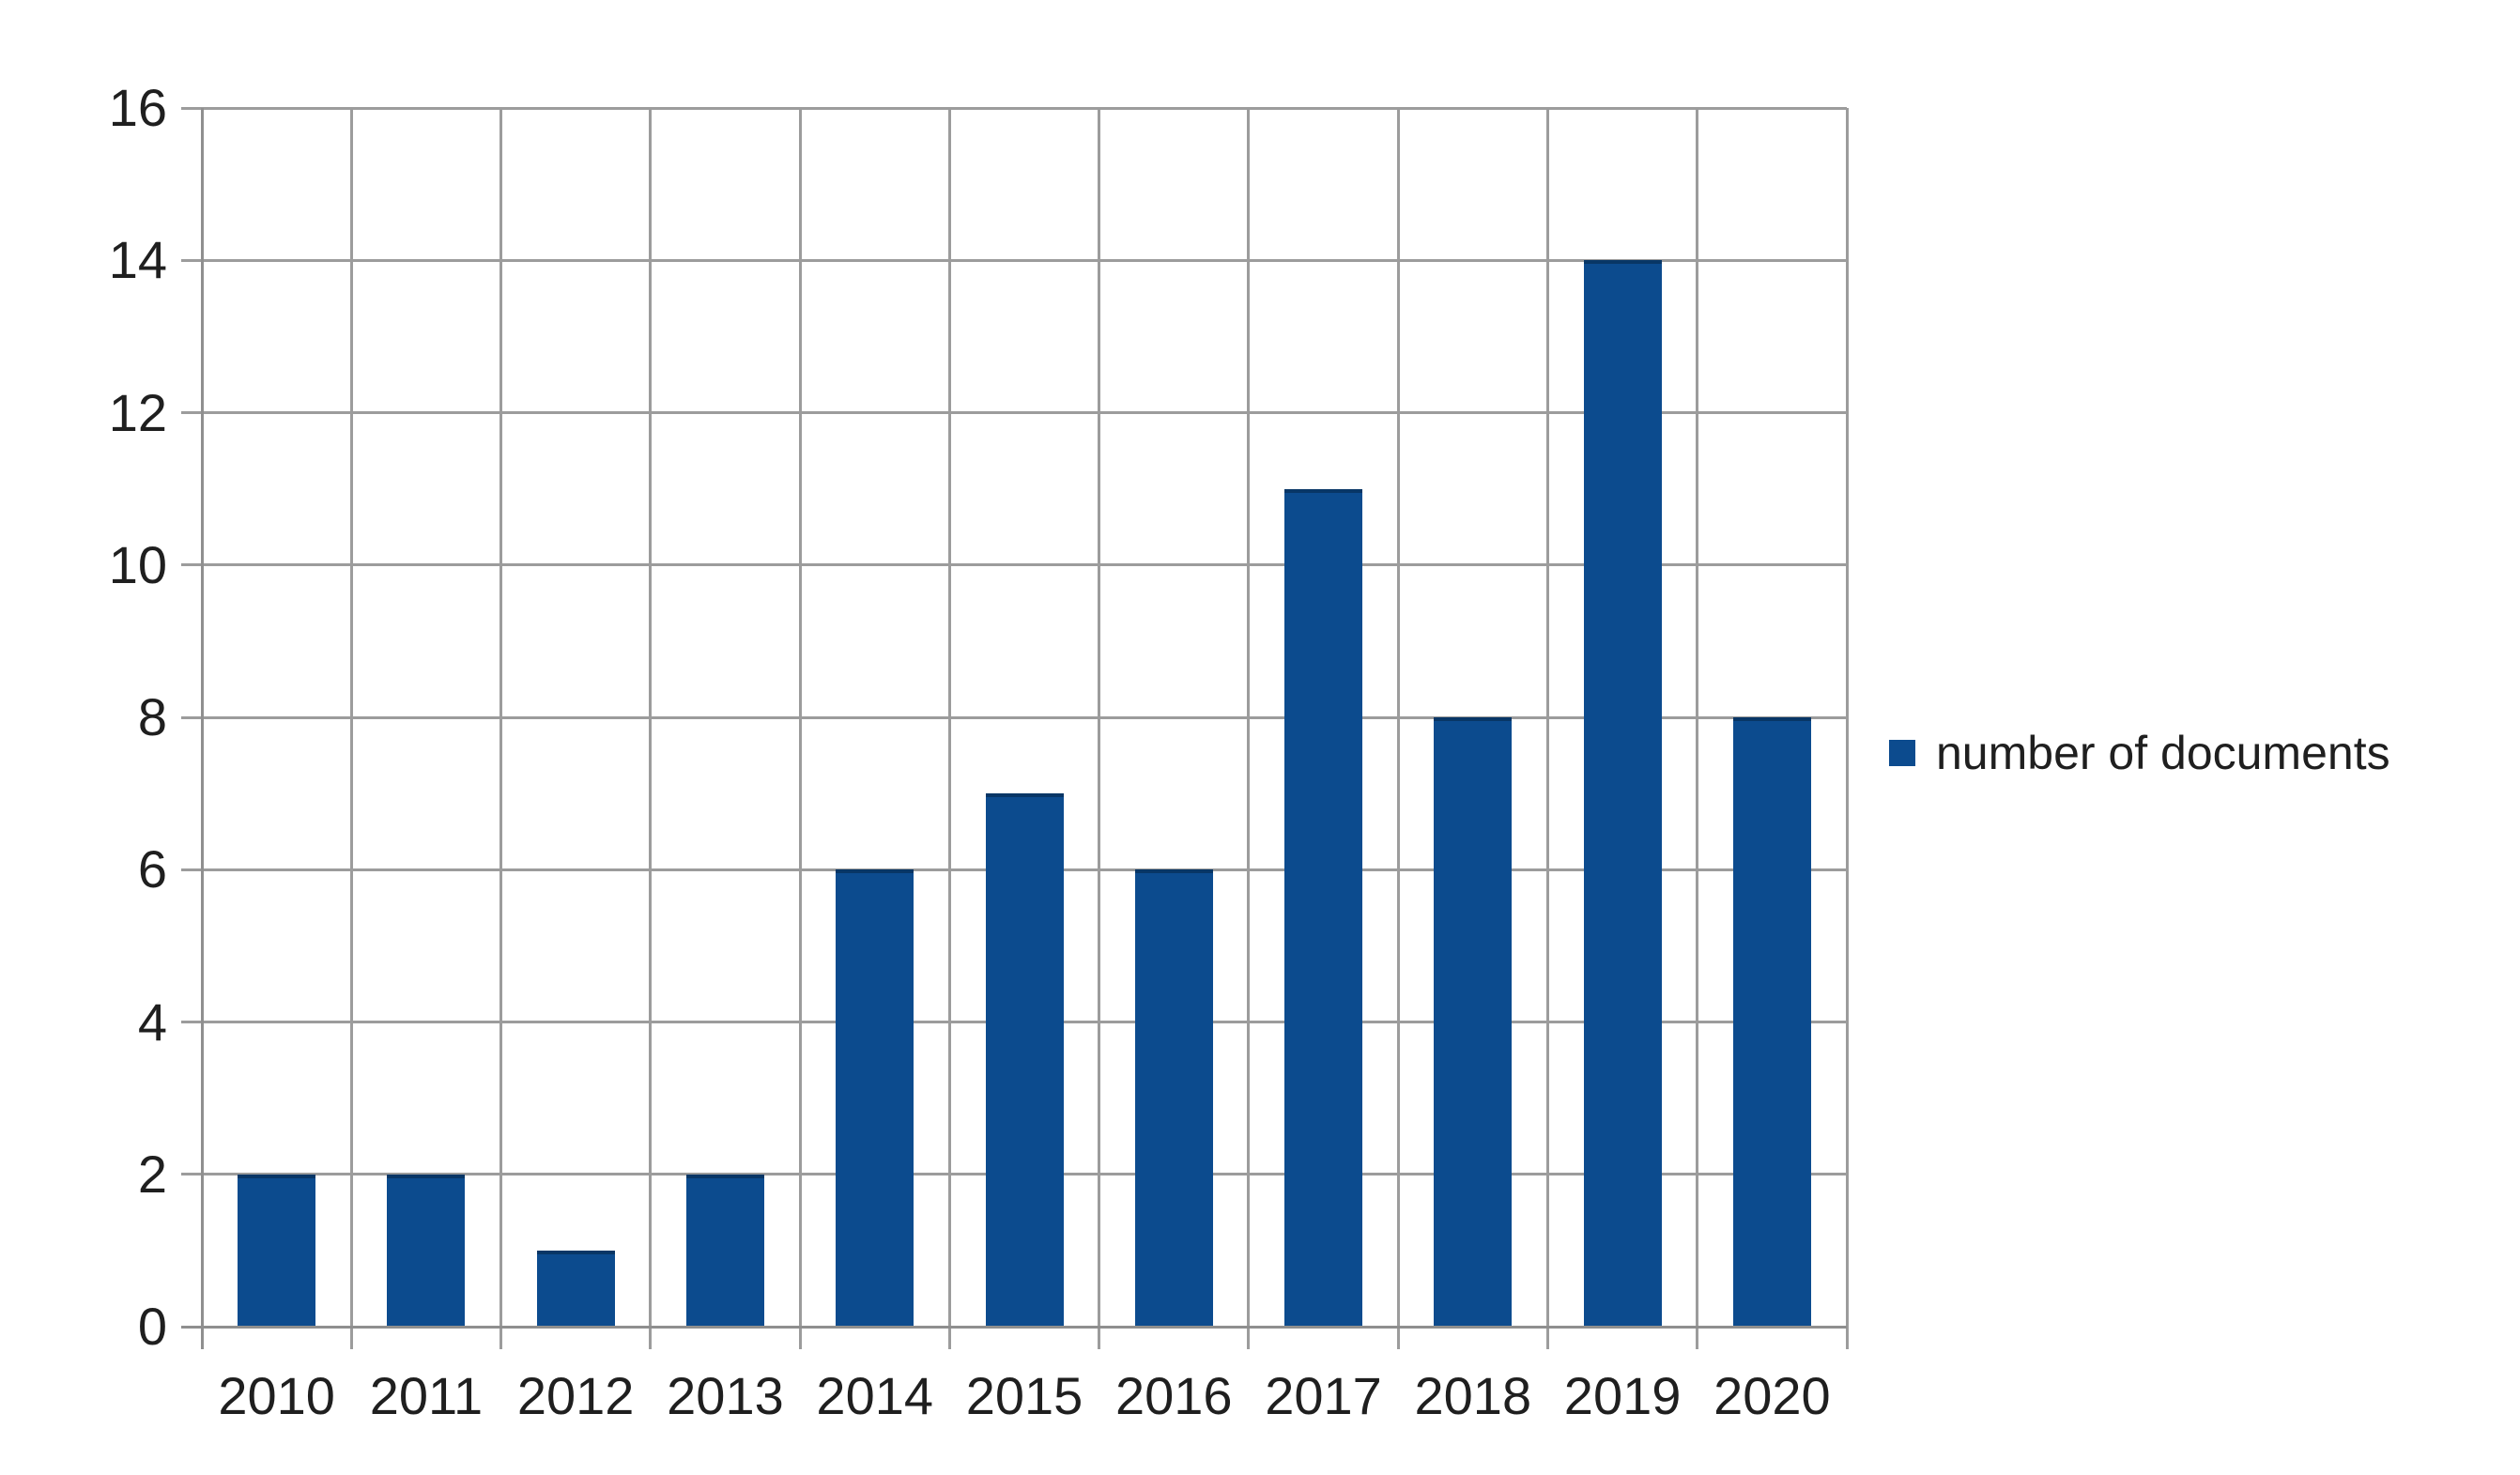  I want to click on bar-2014, so click(875, 1098).